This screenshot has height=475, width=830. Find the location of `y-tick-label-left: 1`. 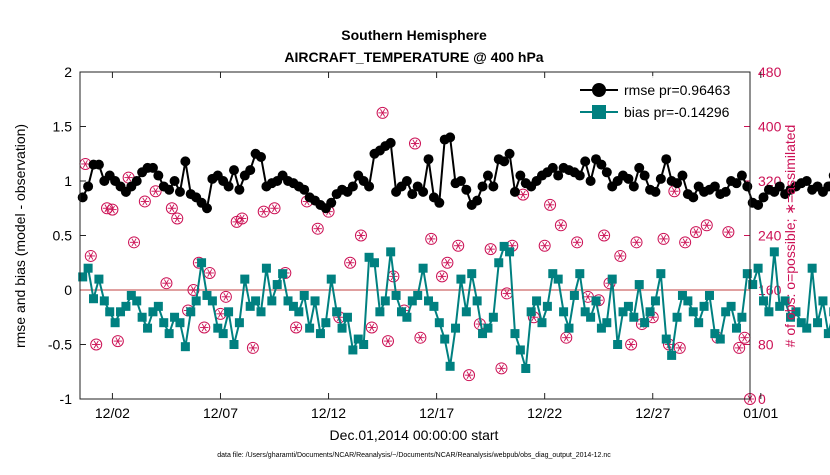

y-tick-label-left: 1 is located at coordinates (68, 181).